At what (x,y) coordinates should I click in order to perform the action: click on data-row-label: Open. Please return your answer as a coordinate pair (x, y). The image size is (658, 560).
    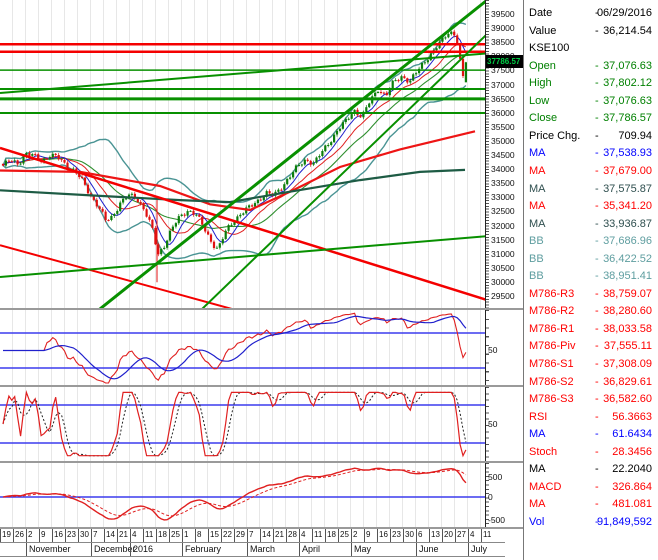
    Looking at the image, I should click on (542, 65).